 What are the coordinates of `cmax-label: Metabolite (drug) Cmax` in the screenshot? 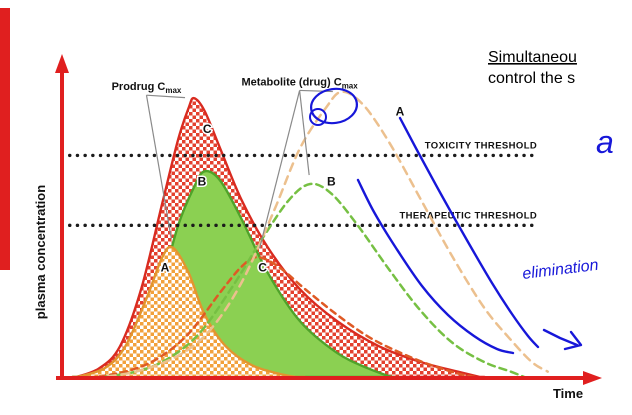 It's located at (299, 83).